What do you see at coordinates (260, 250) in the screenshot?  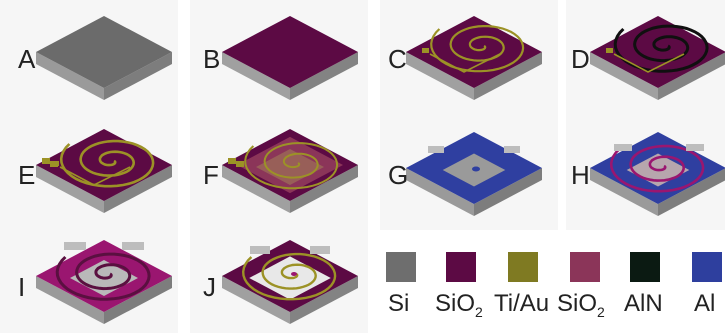 I see `panel-j-ledge-left` at bounding box center [260, 250].